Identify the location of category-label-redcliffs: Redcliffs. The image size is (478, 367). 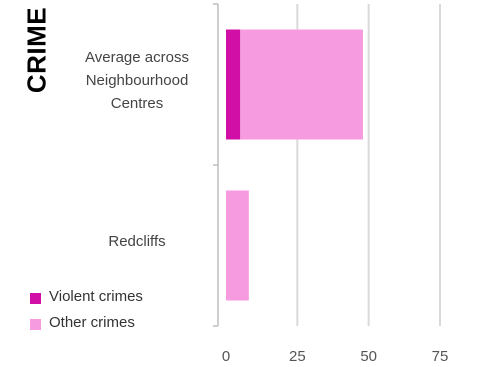
(137, 241).